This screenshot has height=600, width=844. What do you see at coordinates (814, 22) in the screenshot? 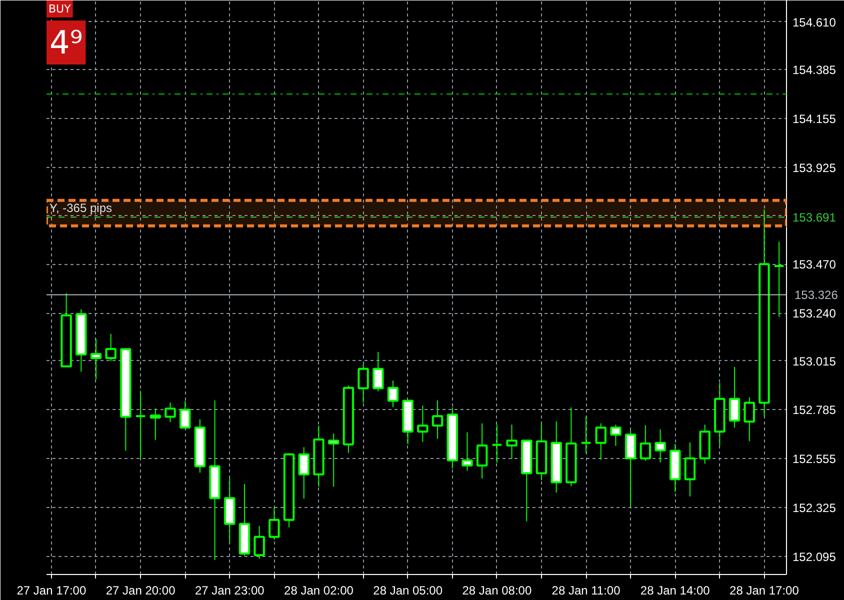
I see `y-tick-label: 154.610` at bounding box center [814, 22].